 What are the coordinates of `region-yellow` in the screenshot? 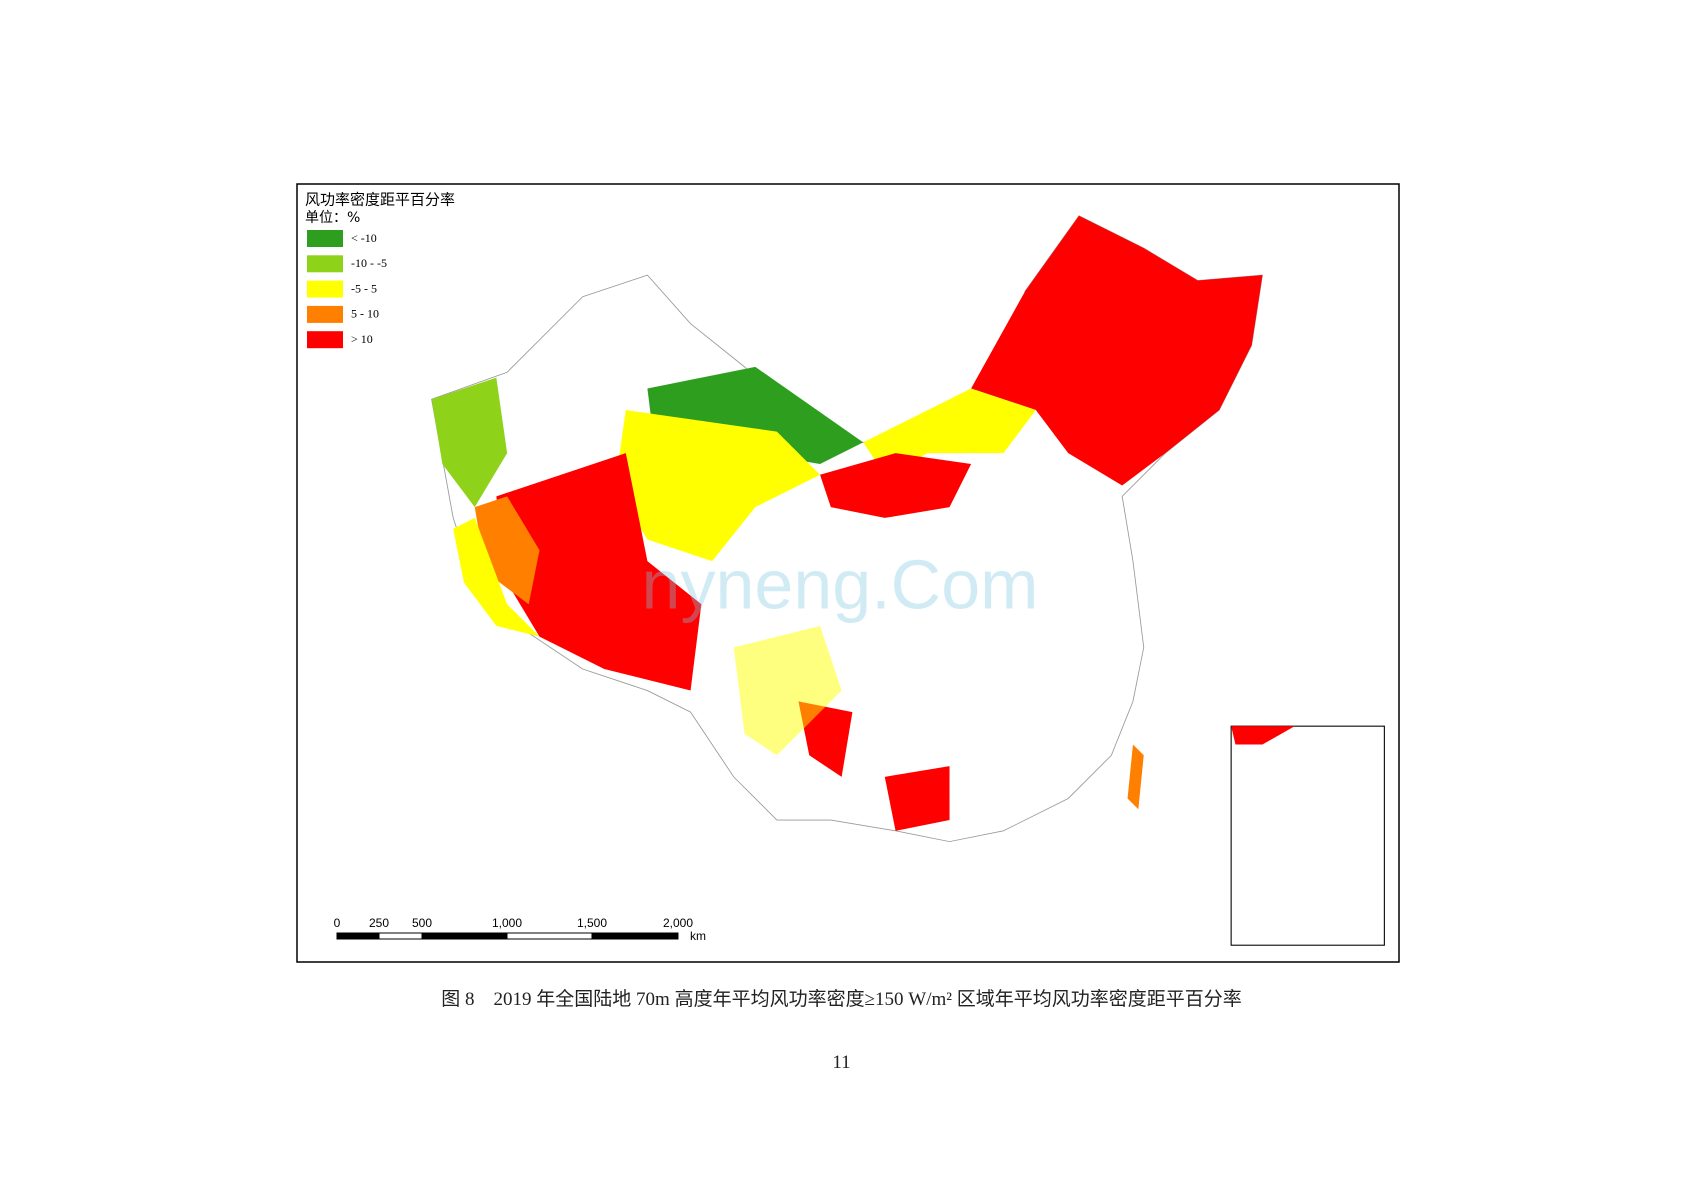 It's located at (718, 486).